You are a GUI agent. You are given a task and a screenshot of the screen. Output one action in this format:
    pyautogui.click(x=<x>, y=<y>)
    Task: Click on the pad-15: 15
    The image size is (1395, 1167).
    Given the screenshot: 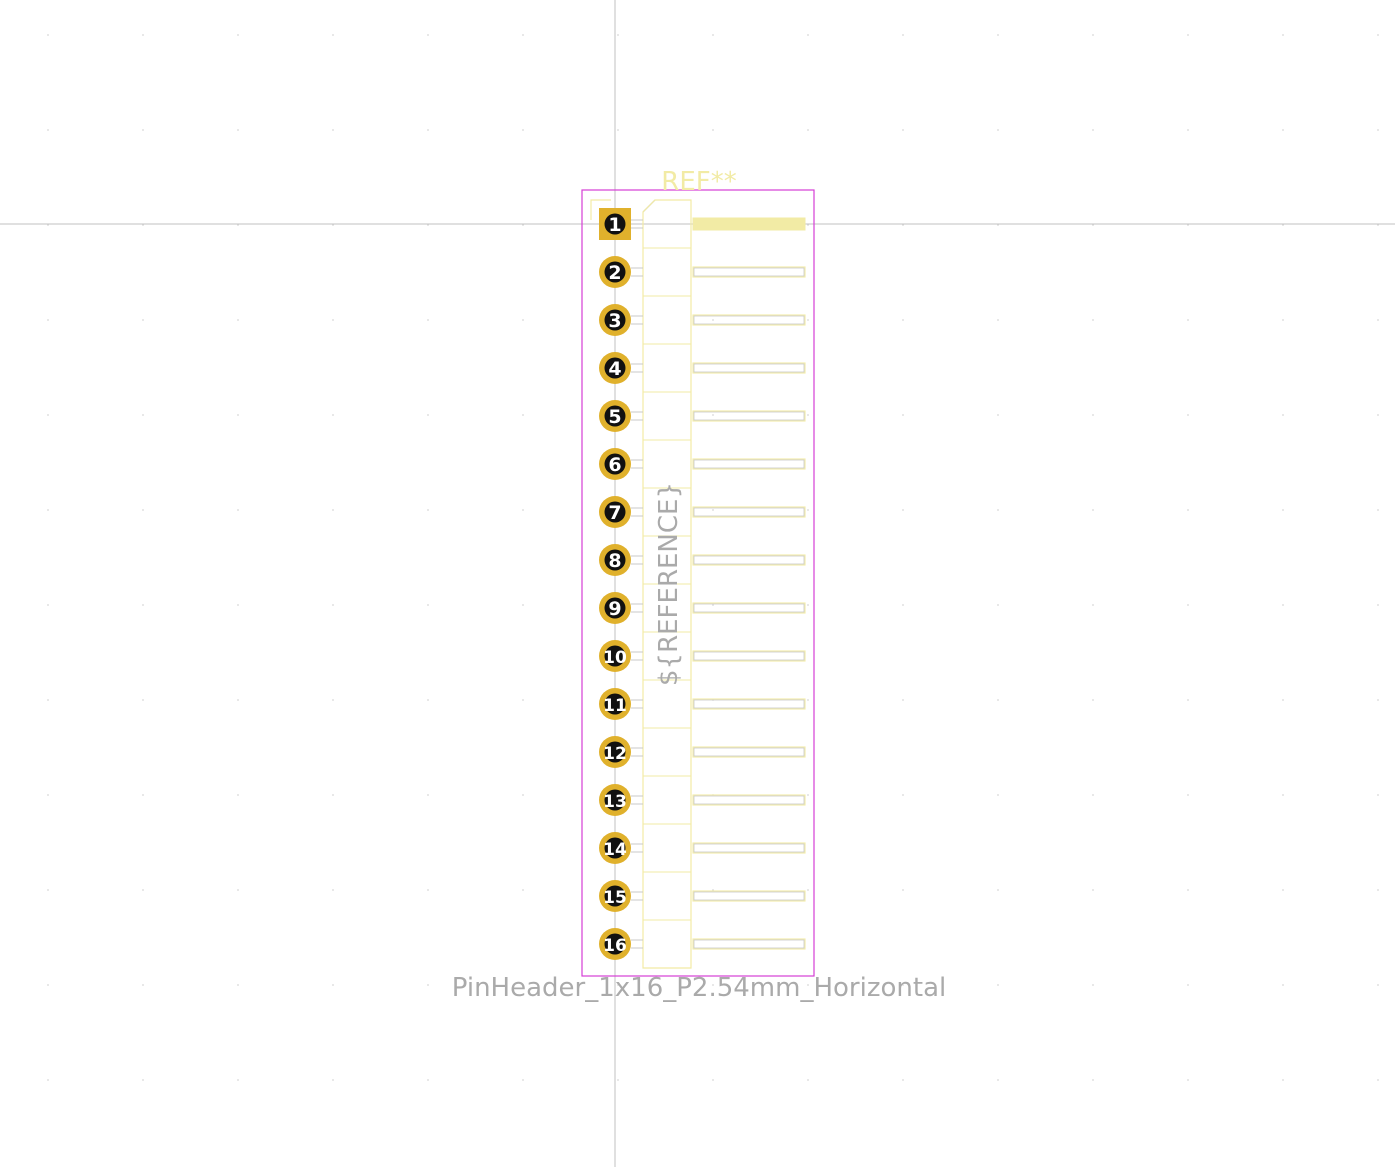 What is the action you would take?
    pyautogui.click(x=615, y=896)
    